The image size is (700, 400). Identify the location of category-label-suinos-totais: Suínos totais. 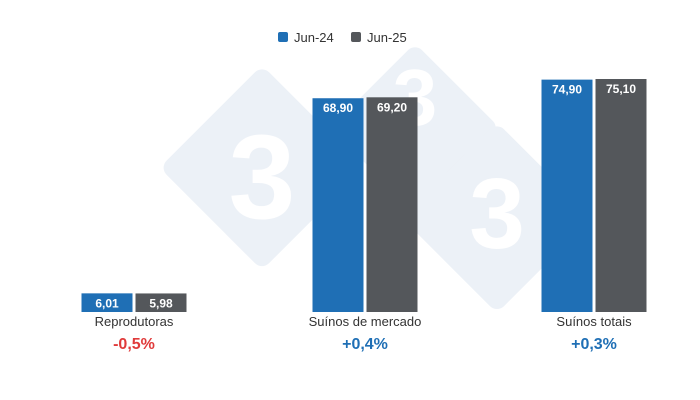
(594, 321).